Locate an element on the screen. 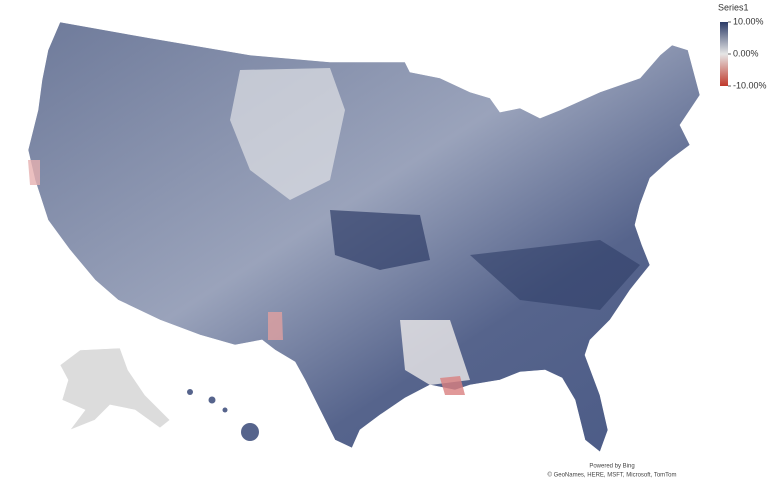  legend-tick-label: 10.00% is located at coordinates (748, 21).